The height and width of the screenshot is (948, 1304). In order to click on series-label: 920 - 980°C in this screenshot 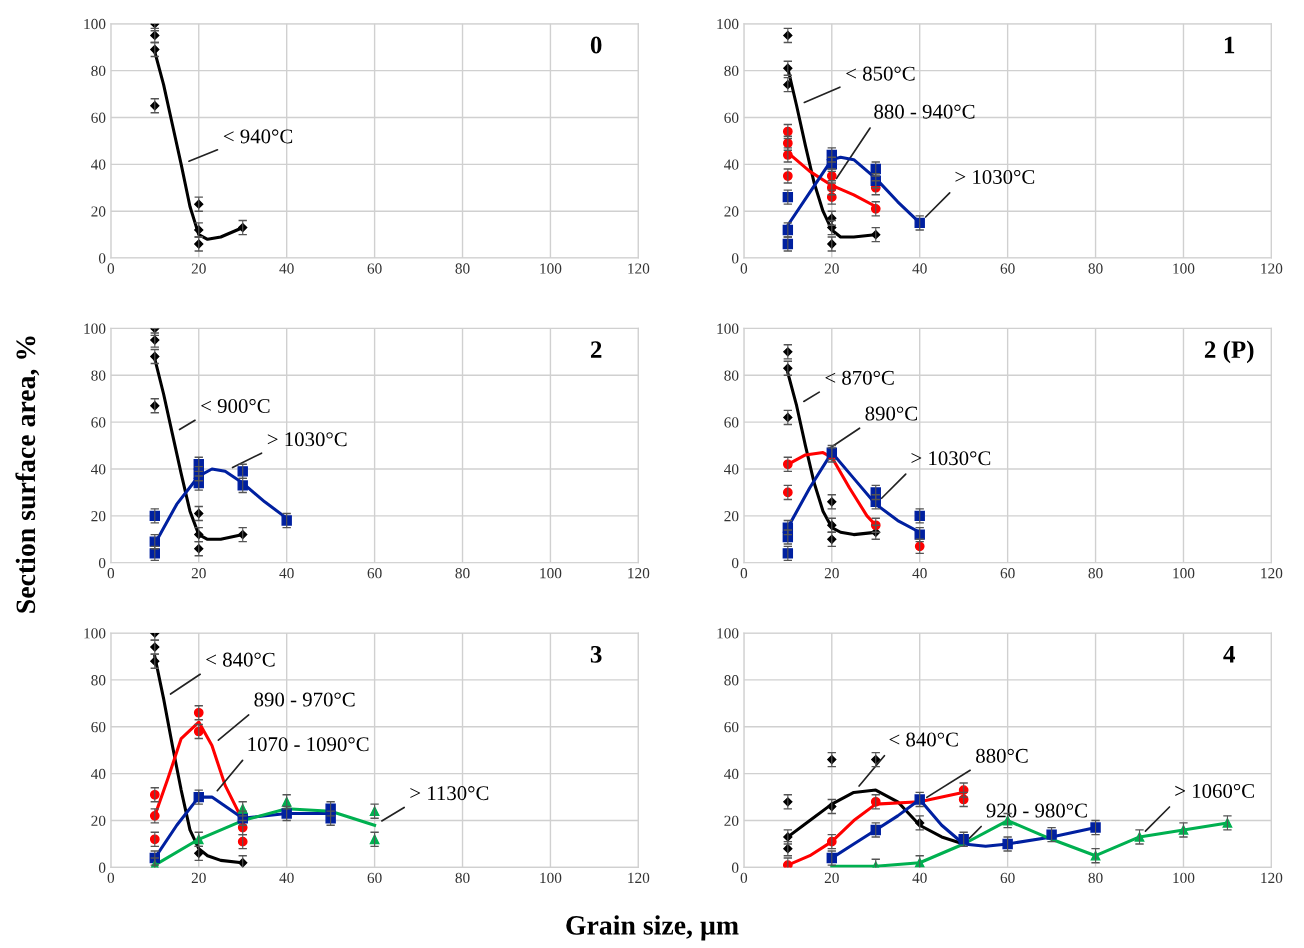, I will do `click(1036, 810)`.